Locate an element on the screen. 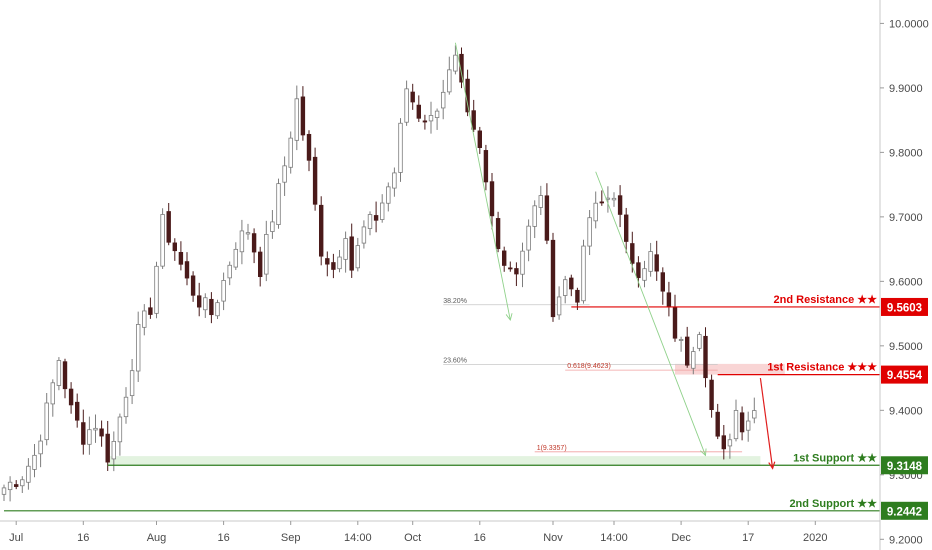 This screenshot has height=550, width=932. target-arrow is located at coordinates (766, 423).